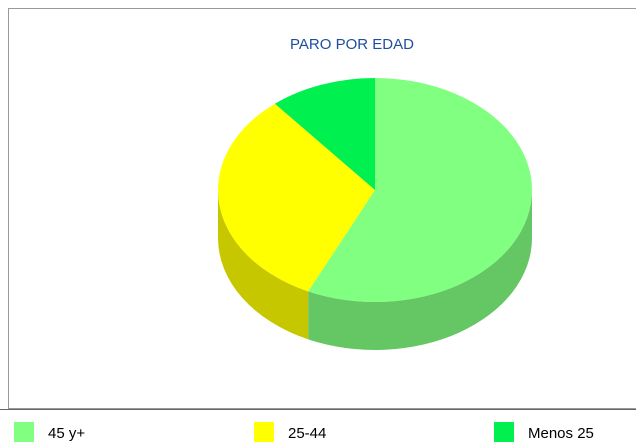 The width and height of the screenshot is (636, 448). What do you see at coordinates (66, 433) in the screenshot?
I see `legend-label: 45 y+` at bounding box center [66, 433].